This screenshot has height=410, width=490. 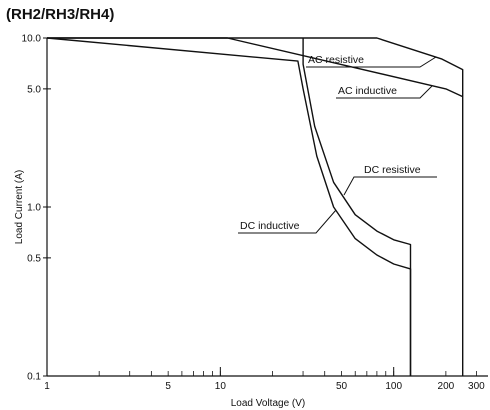 What do you see at coordinates (221, 386) in the screenshot?
I see `x-tick-label: 10` at bounding box center [221, 386].